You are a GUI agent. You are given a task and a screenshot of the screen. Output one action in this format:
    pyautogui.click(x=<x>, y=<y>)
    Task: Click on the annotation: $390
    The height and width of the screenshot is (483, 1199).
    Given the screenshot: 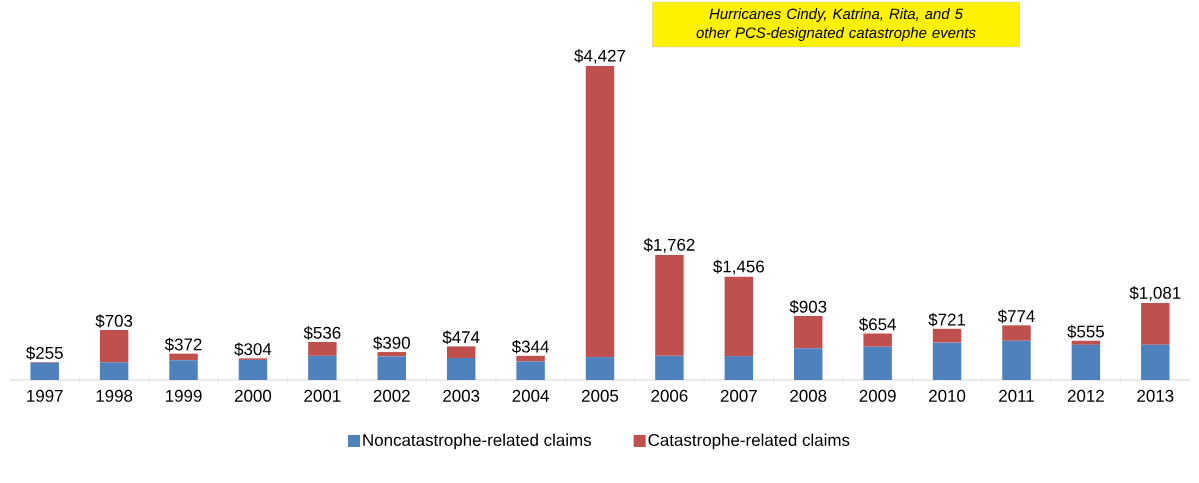 What is the action you would take?
    pyautogui.click(x=391, y=343)
    